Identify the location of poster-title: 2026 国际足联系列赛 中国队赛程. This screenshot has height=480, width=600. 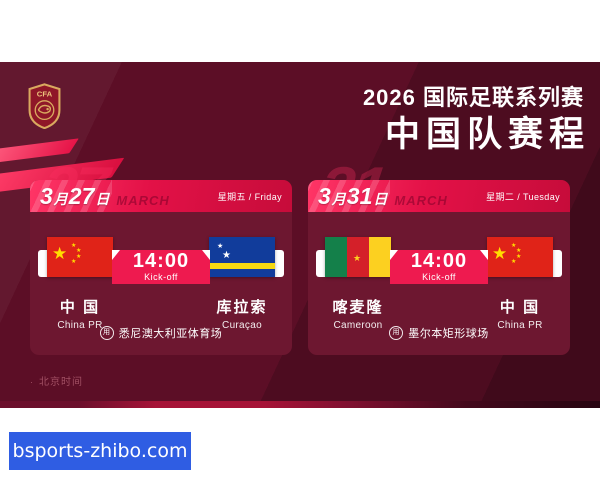
(473, 119).